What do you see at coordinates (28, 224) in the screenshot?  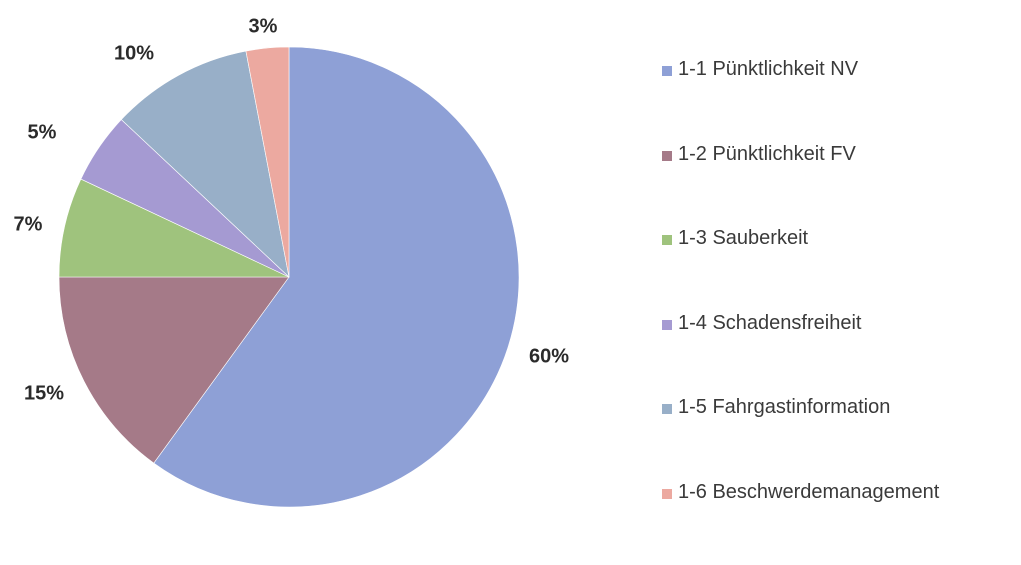 I see `slice-data-label: 7%` at bounding box center [28, 224].